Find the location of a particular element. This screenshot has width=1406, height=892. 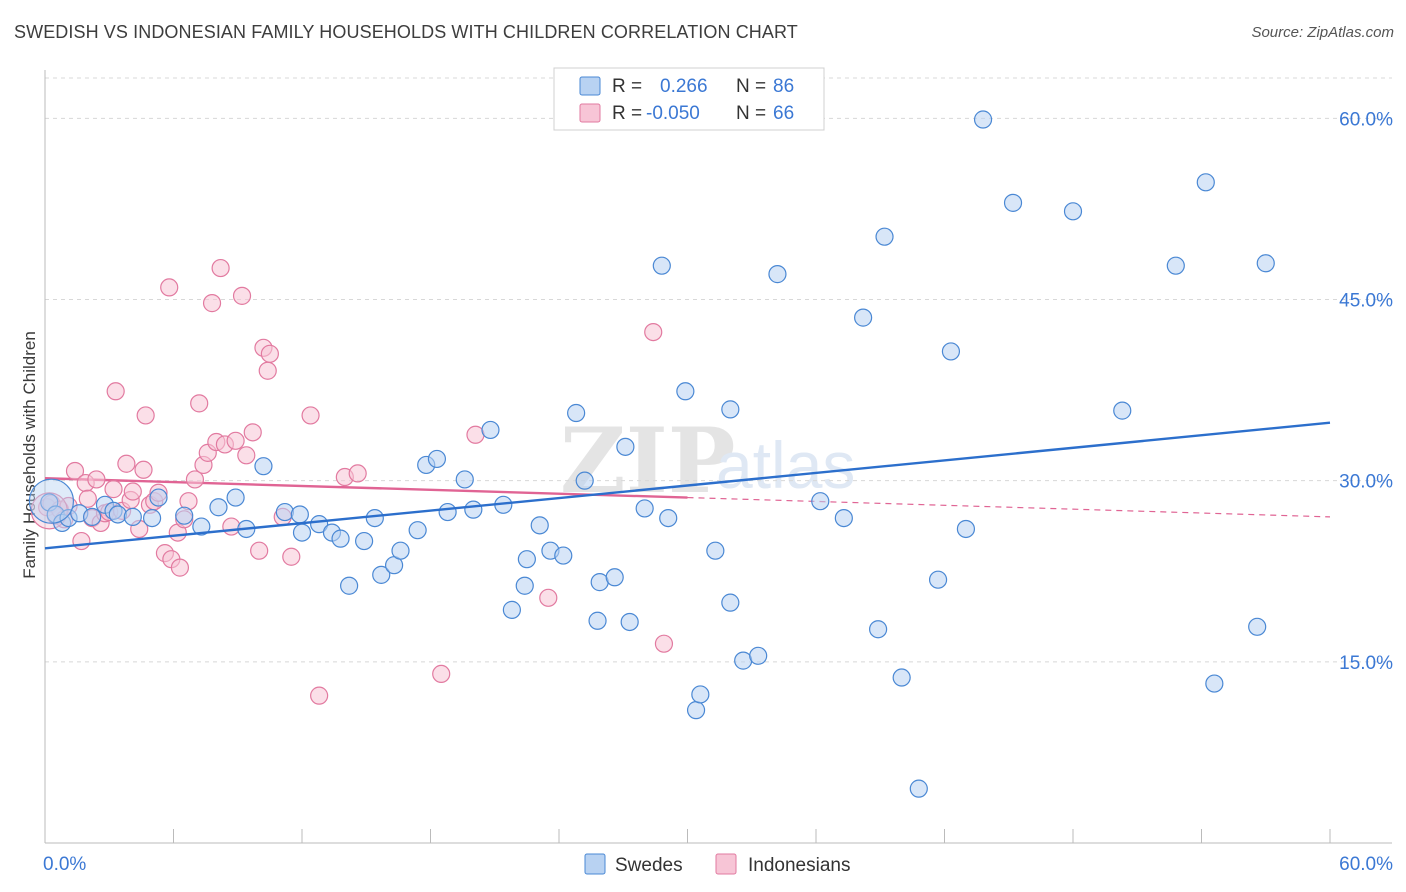

indonesians-trend is located at coordinates (687, 497).